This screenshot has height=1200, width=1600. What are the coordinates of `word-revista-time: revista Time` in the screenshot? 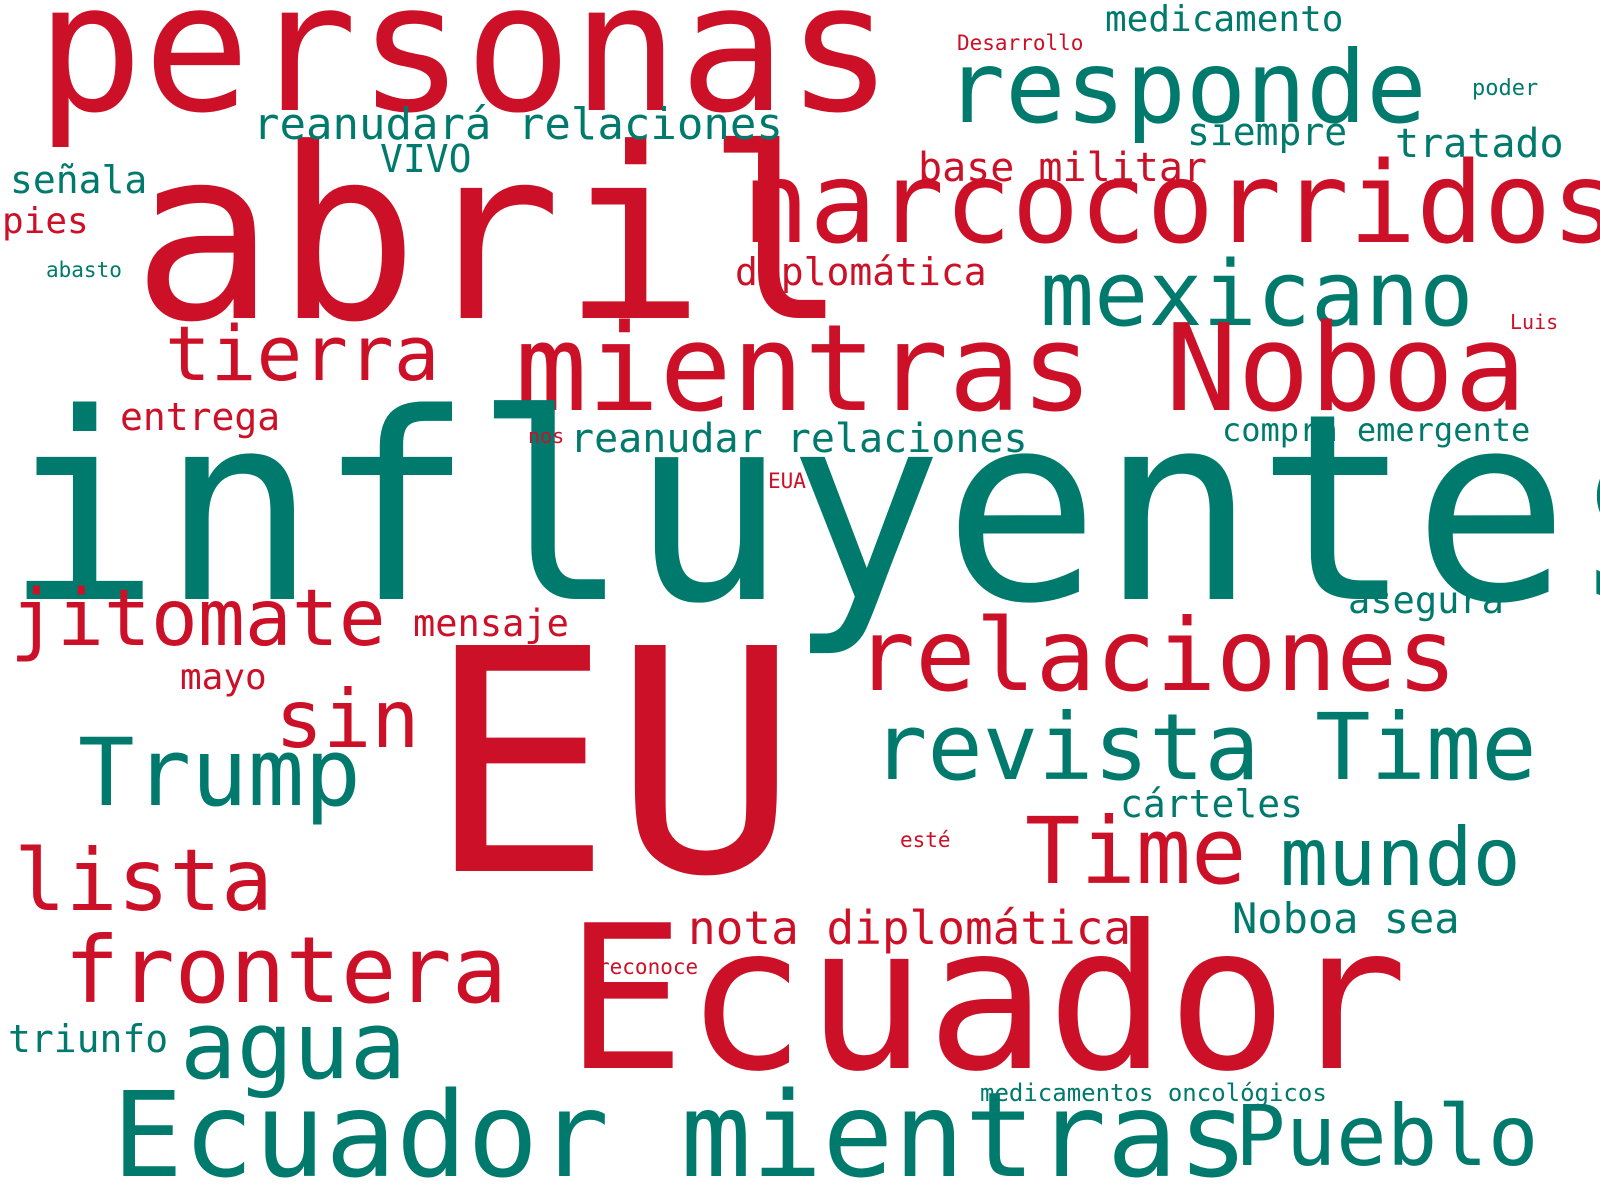 It's located at (1204, 747).